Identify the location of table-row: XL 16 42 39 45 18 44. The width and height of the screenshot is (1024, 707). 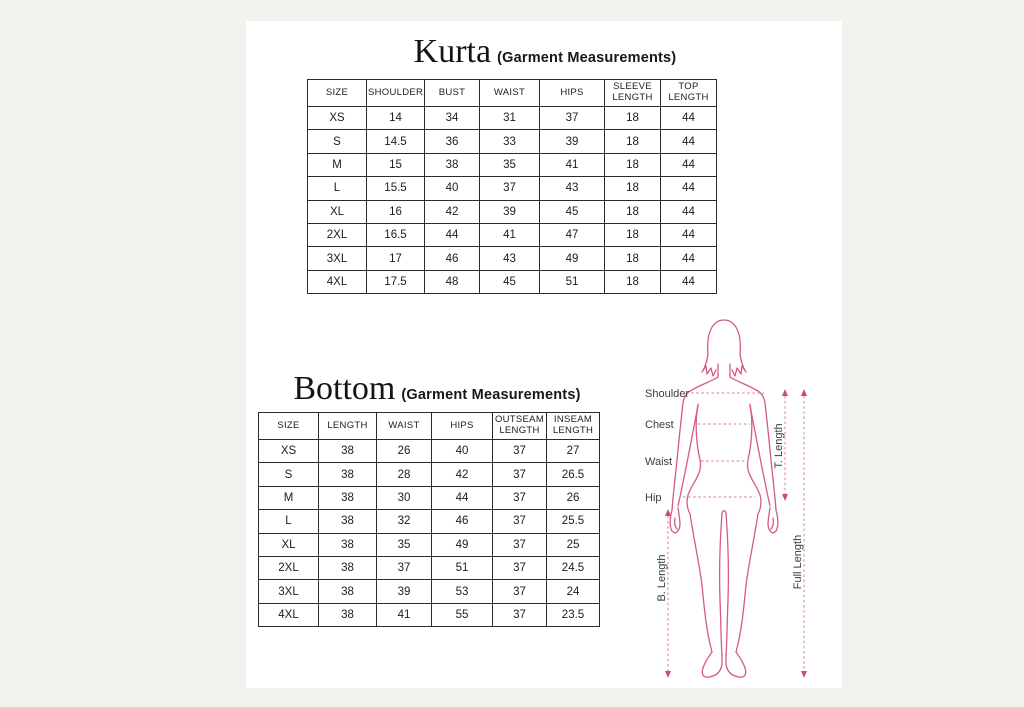
(512, 211).